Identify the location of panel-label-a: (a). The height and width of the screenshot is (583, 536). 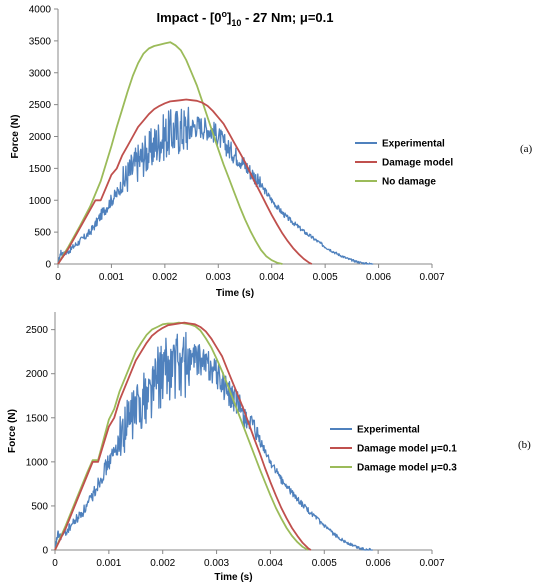
(526, 149).